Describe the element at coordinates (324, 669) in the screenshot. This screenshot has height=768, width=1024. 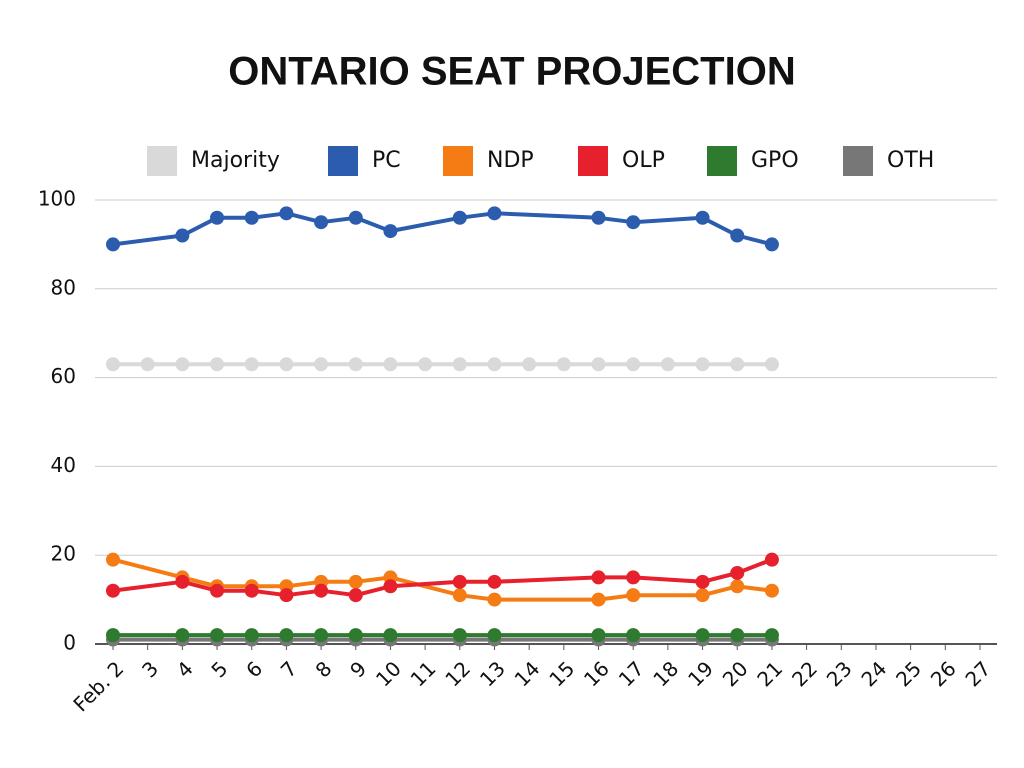
I see `x-tick-label: 8` at that location.